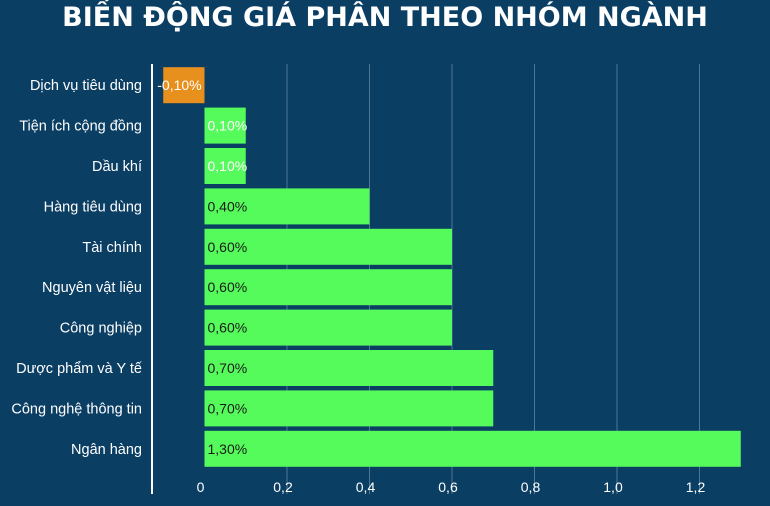 Image resolution: width=770 pixels, height=506 pixels. I want to click on category-label: Hàng tiêu dùng, so click(93, 207).